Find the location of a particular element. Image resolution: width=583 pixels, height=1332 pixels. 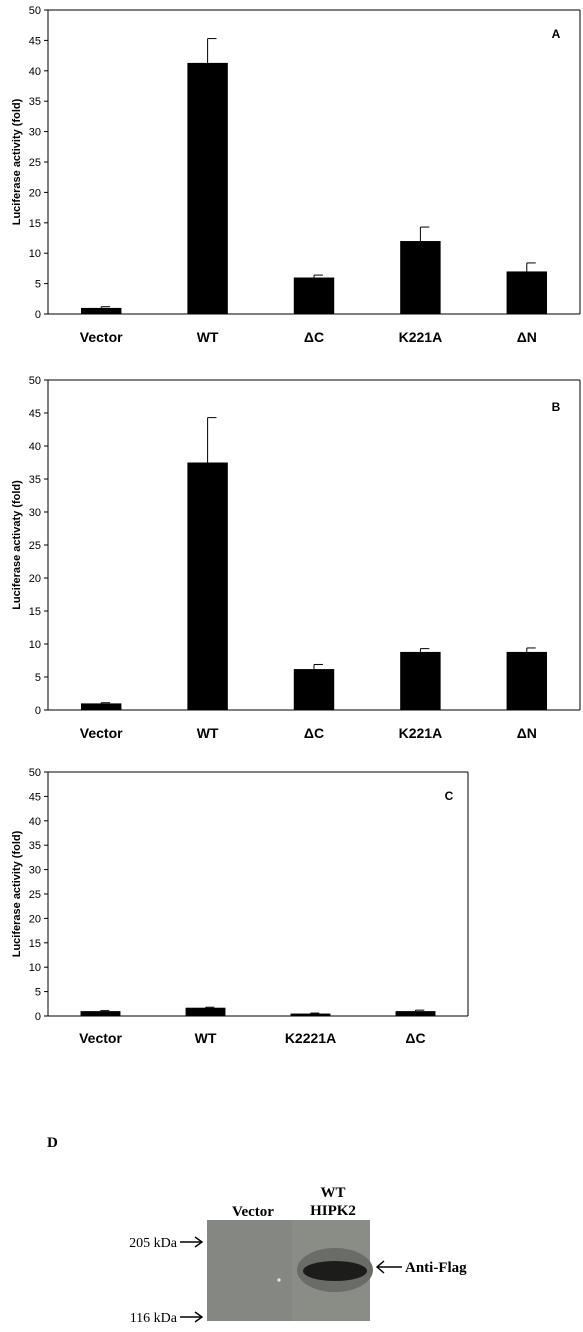

panel-label: C is located at coordinates (449, 796).